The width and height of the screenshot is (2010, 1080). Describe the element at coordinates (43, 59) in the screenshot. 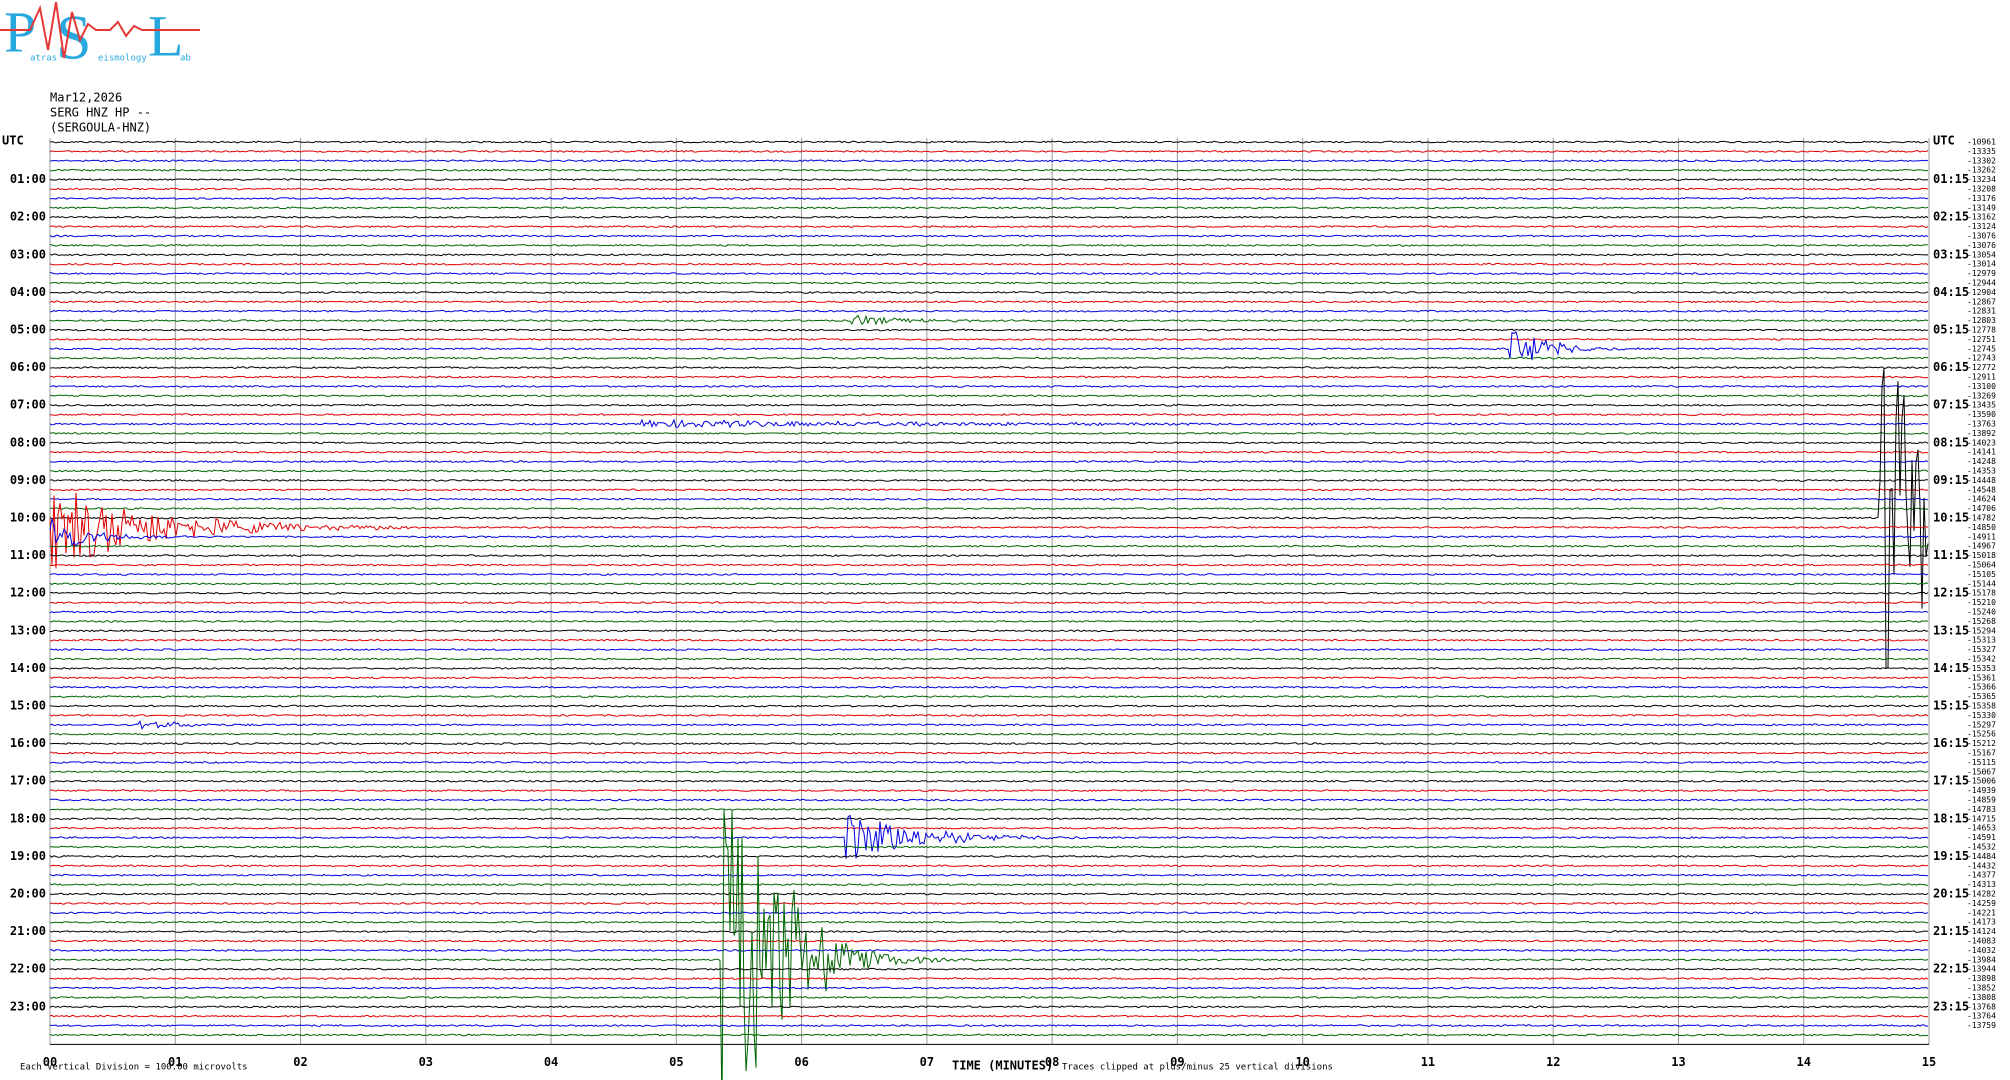

I see `logo-text: atras` at that location.